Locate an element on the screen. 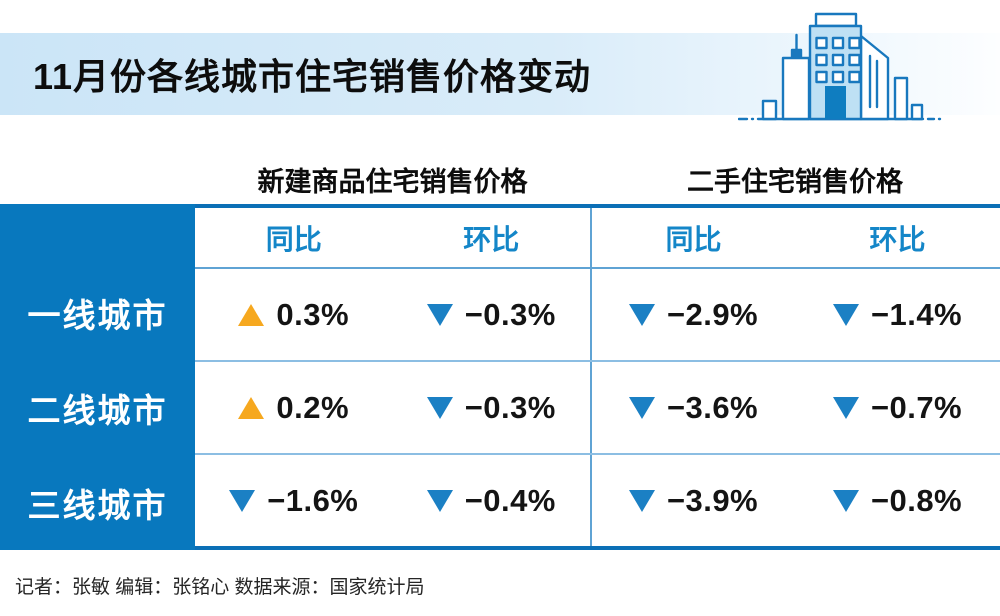 This screenshot has height=616, width=1000. table-cell: 0.3% is located at coordinates (294, 314).